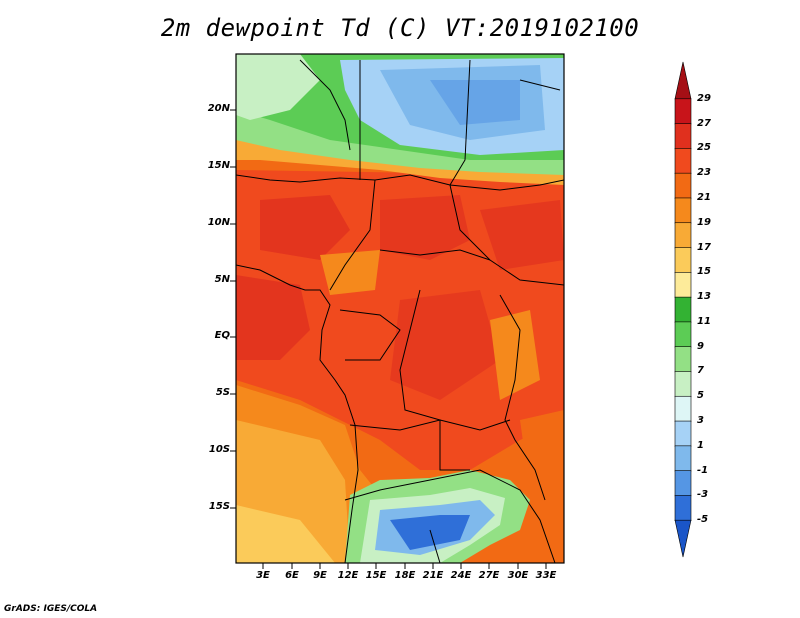  Describe the element at coordinates (700, 396) in the screenshot. I see `colorbar-label: 5` at that location.